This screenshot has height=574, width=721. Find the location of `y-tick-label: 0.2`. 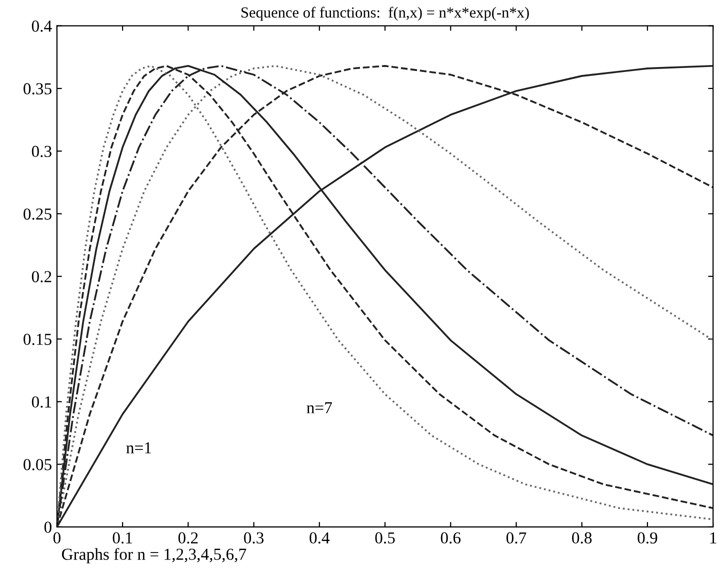

y-tick-label: 0.2 is located at coordinates (42, 276).